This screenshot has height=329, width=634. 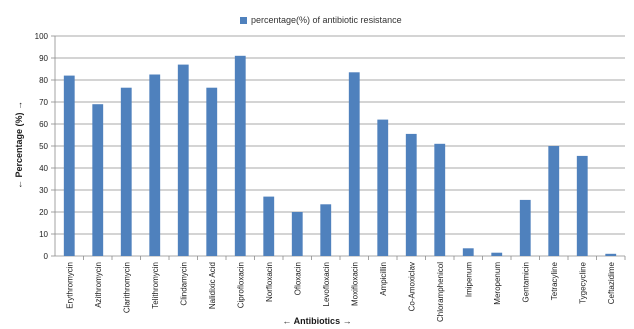 What do you see at coordinates (43, 234) in the screenshot?
I see `y-tick-label: 10` at bounding box center [43, 234].